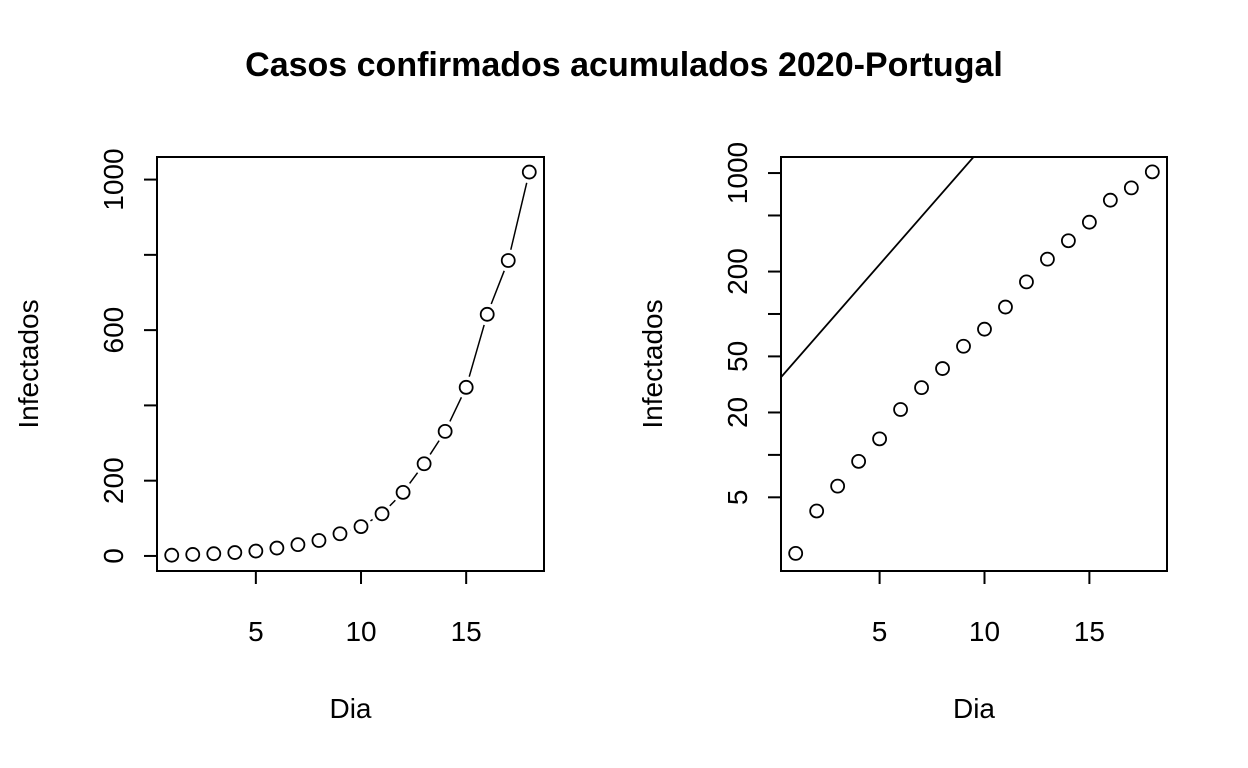 Image resolution: width=1248 pixels, height=768 pixels. What do you see at coordinates (737, 498) in the screenshot?
I see `y-tick-label: 5` at bounding box center [737, 498].